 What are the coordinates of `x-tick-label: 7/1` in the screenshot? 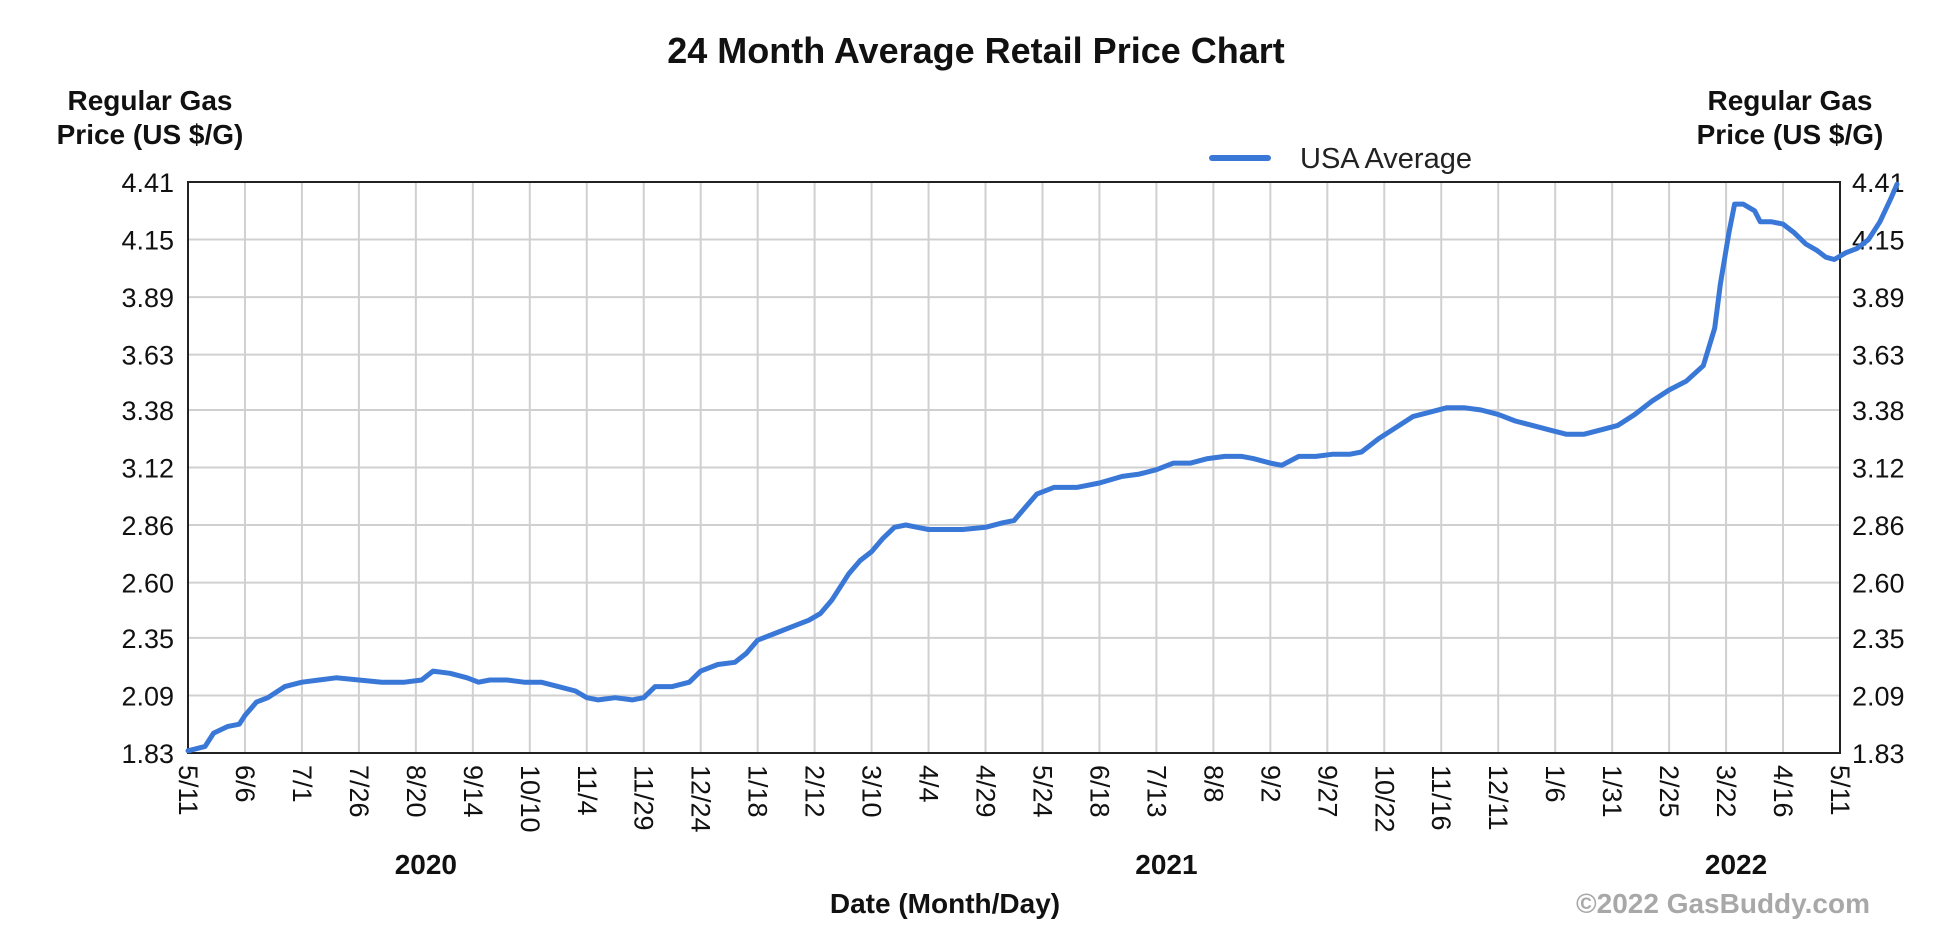 It's located at (302, 784).